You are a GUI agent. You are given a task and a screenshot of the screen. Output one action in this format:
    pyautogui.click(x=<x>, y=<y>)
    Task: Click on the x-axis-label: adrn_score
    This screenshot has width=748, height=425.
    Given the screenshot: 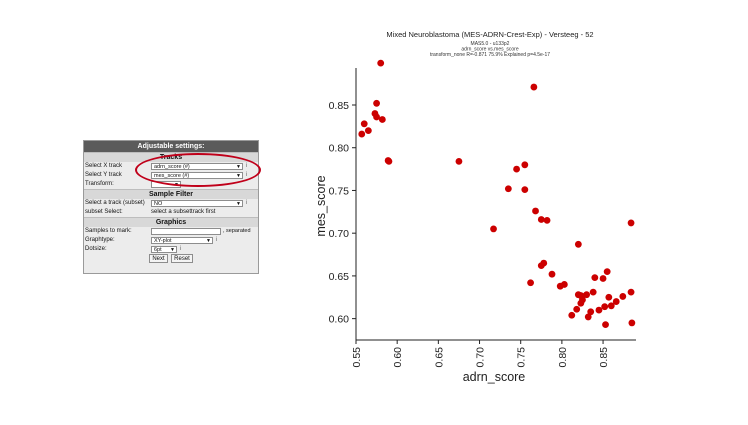 What is the action you would take?
    pyautogui.click(x=494, y=377)
    